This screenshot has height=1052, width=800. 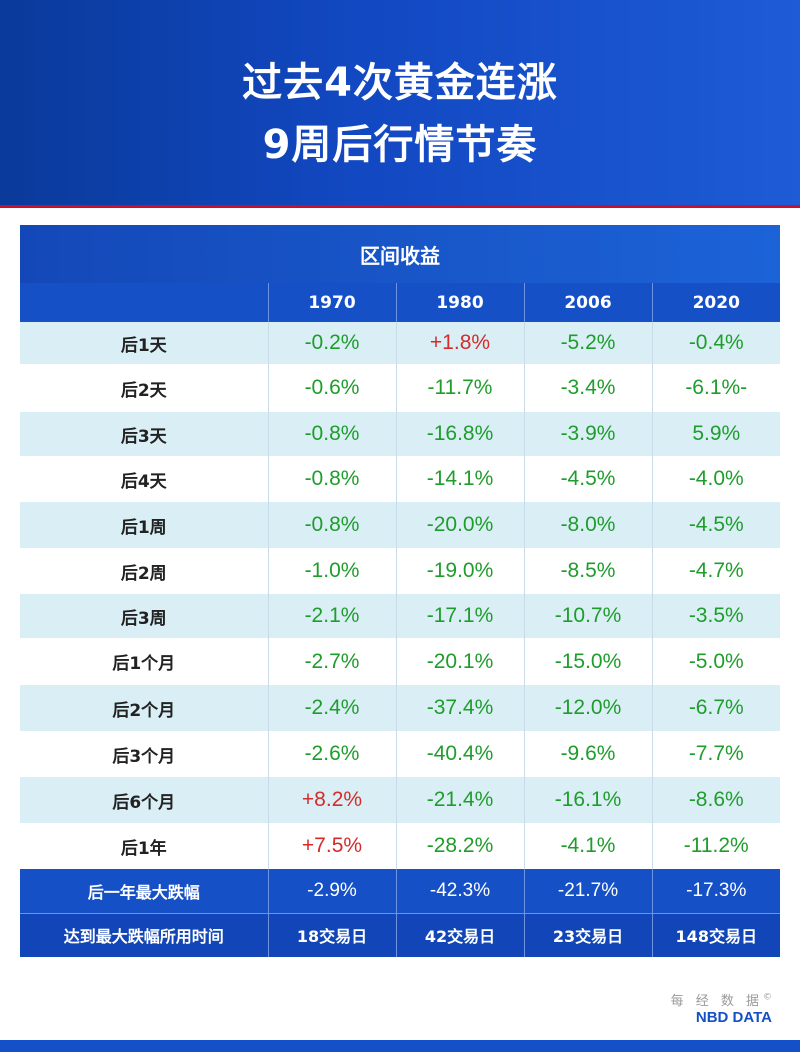 What do you see at coordinates (144, 754) in the screenshot?
I see `row-label: 后3个月` at bounding box center [144, 754].